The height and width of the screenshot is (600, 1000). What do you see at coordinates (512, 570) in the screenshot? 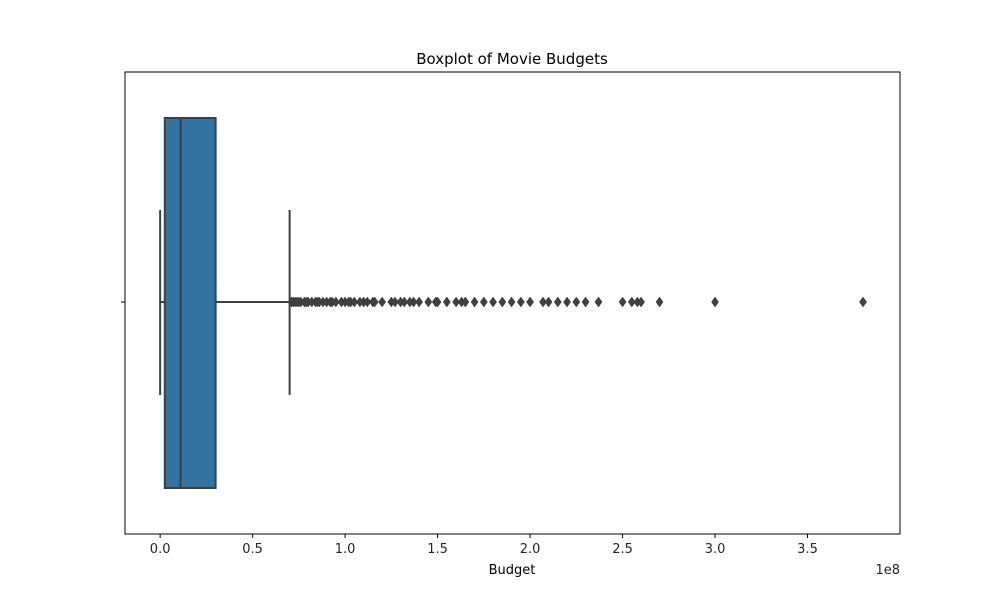
I see `x-axis-label: Budget` at bounding box center [512, 570].